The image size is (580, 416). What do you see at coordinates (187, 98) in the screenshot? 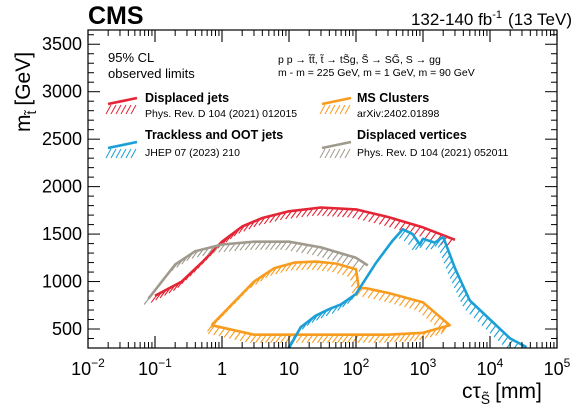
I see `legend-label-displaced-jets: Displaced jets` at bounding box center [187, 98].